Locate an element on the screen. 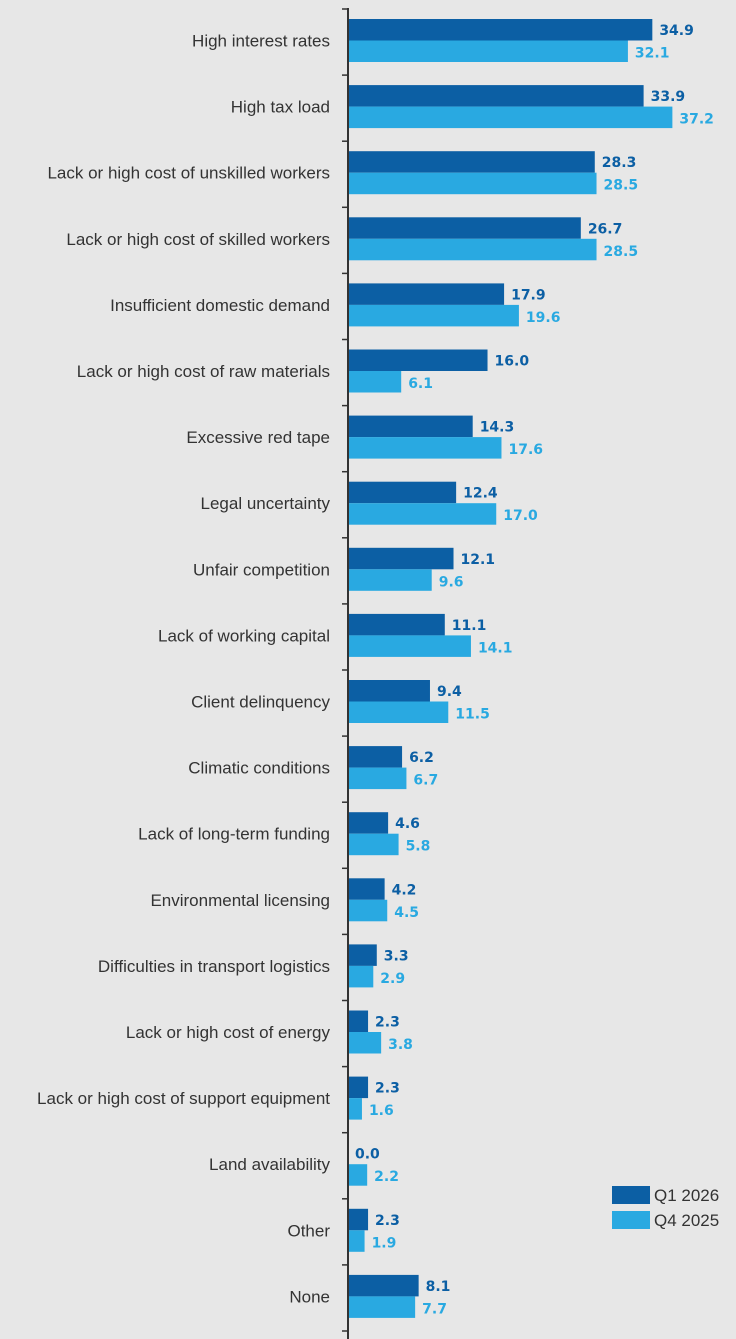 This screenshot has width=736, height=1339. value-label-q1-2026: 12.1 is located at coordinates (478, 560).